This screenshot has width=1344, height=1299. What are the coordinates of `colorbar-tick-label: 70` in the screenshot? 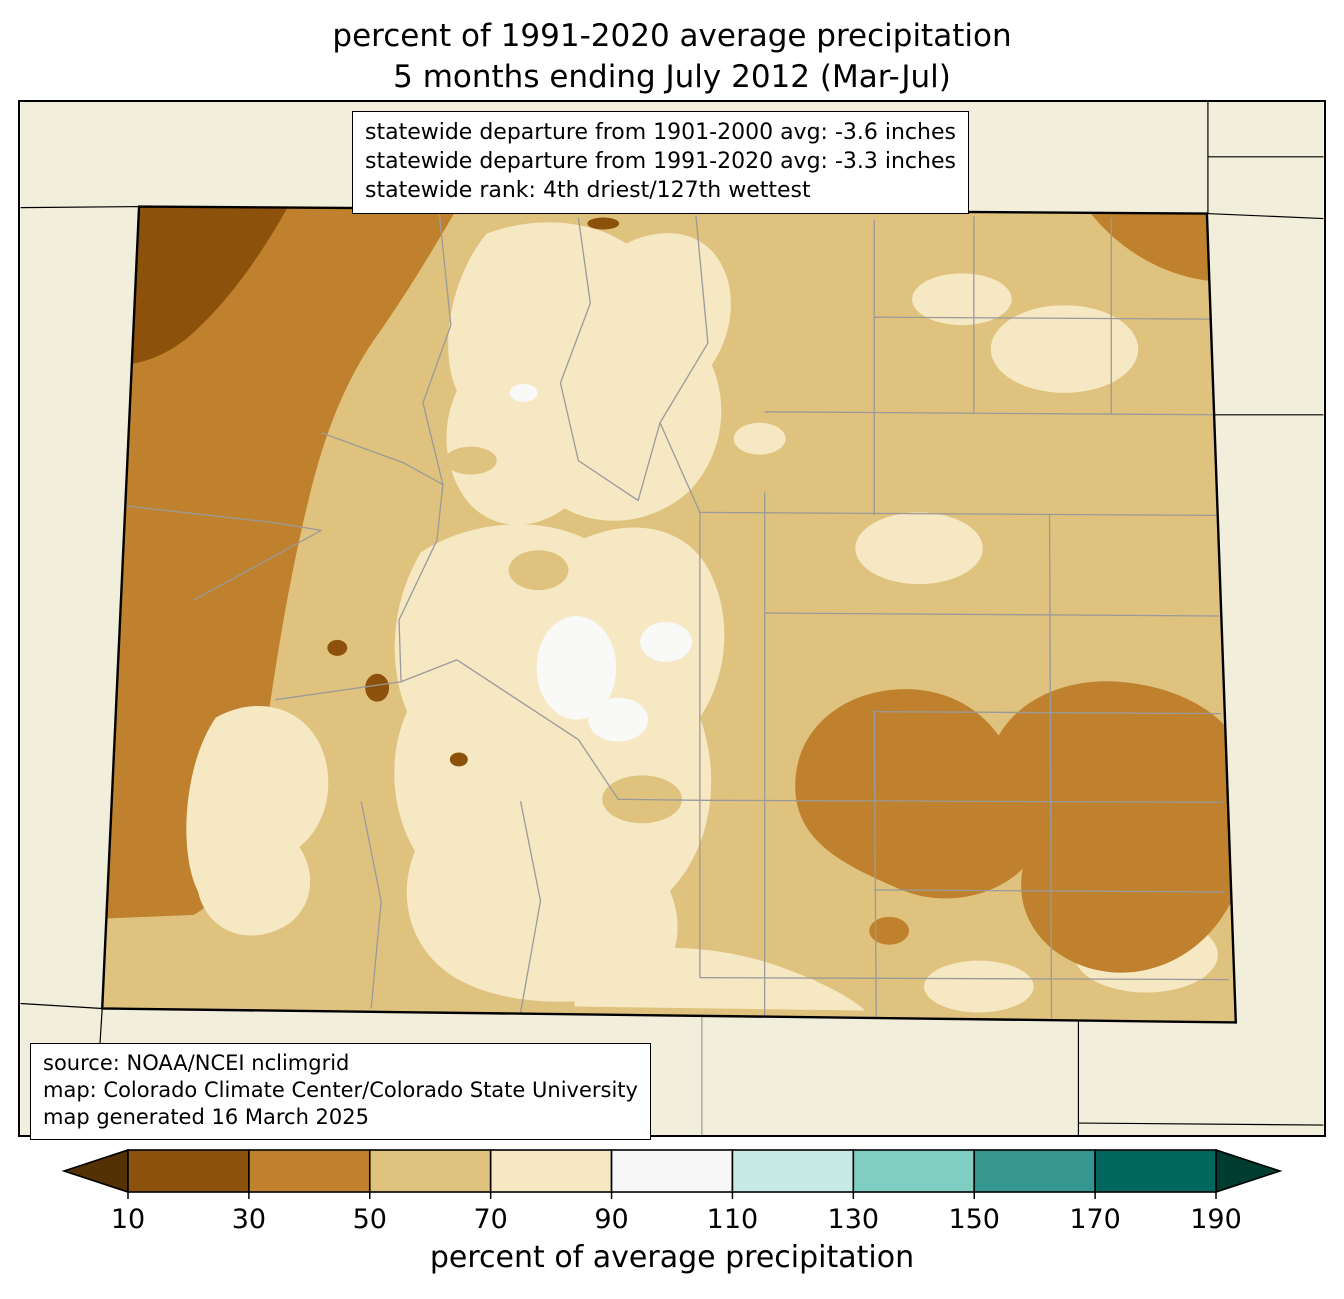 It's located at (490, 1219).